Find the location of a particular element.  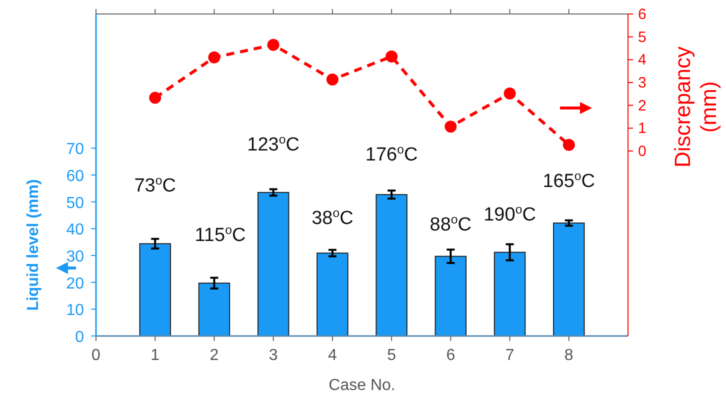

x-axis-title: Case No. is located at coordinates (362, 385).